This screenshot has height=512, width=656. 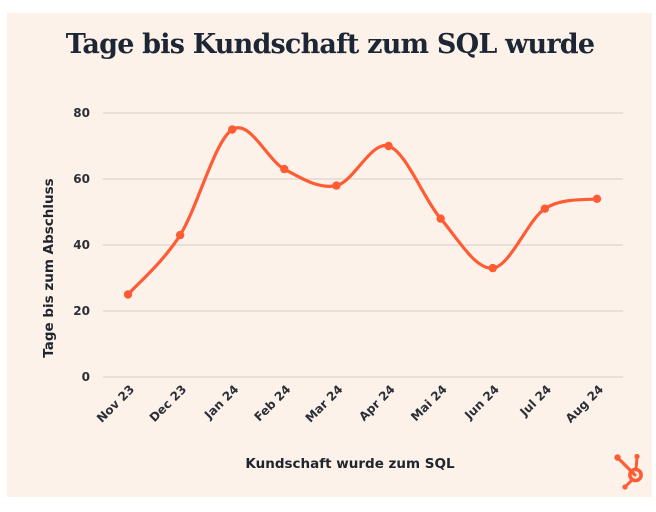 I want to click on x-tick-label: Feb 24, so click(x=273, y=403).